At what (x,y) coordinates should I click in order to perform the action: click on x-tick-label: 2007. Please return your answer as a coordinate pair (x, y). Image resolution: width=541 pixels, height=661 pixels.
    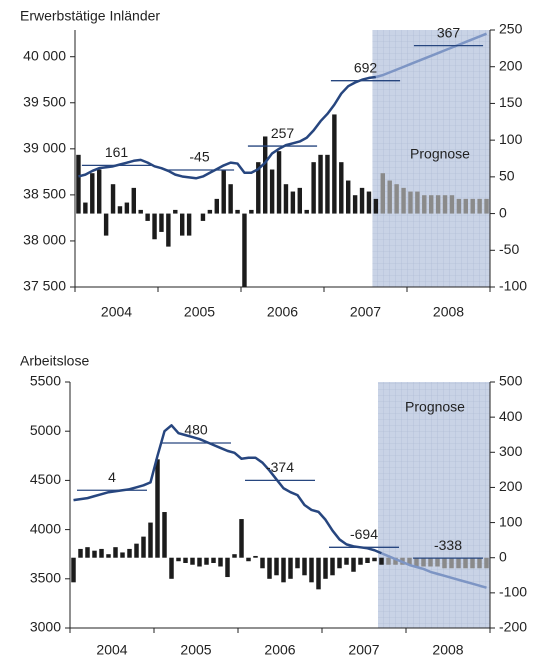
    Looking at the image, I should click on (363, 650).